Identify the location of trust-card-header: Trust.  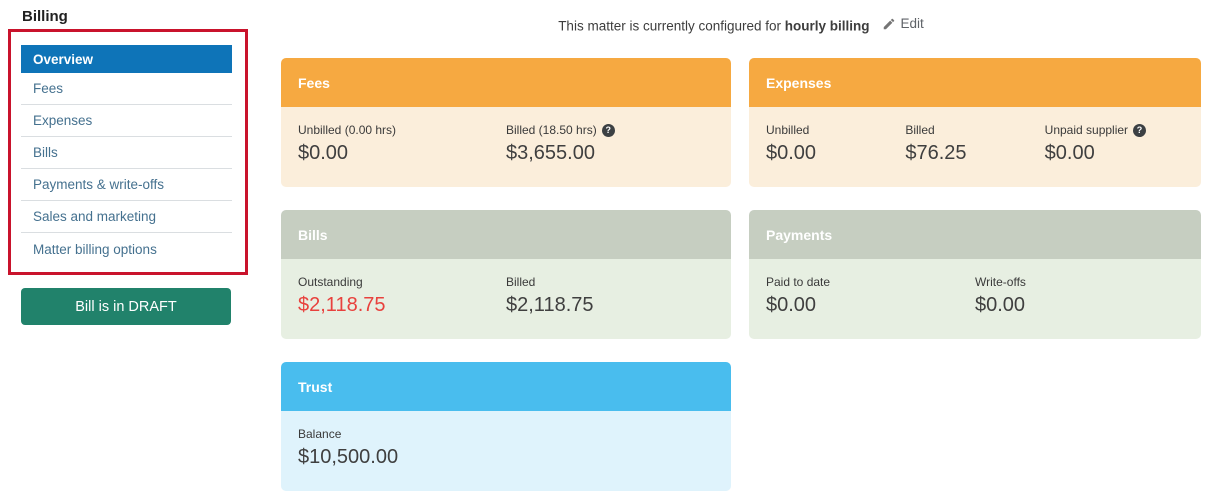
(506, 386).